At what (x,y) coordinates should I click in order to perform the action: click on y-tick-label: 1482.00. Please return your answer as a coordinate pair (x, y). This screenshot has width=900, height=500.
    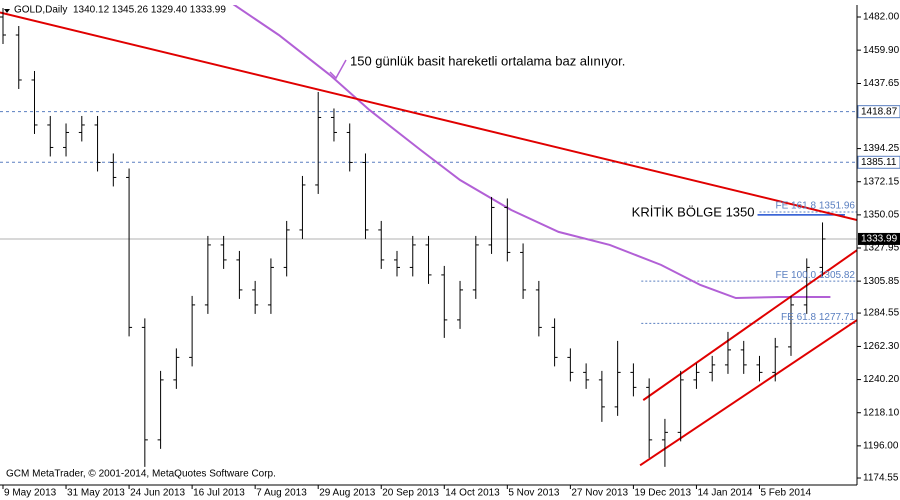
    Looking at the image, I should click on (881, 17).